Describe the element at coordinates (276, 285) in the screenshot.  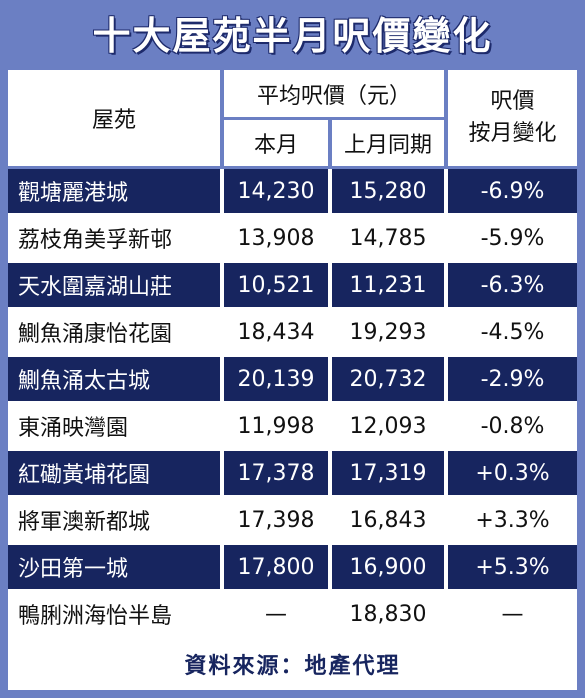
I see `cell-this-month: 10,521` at that location.